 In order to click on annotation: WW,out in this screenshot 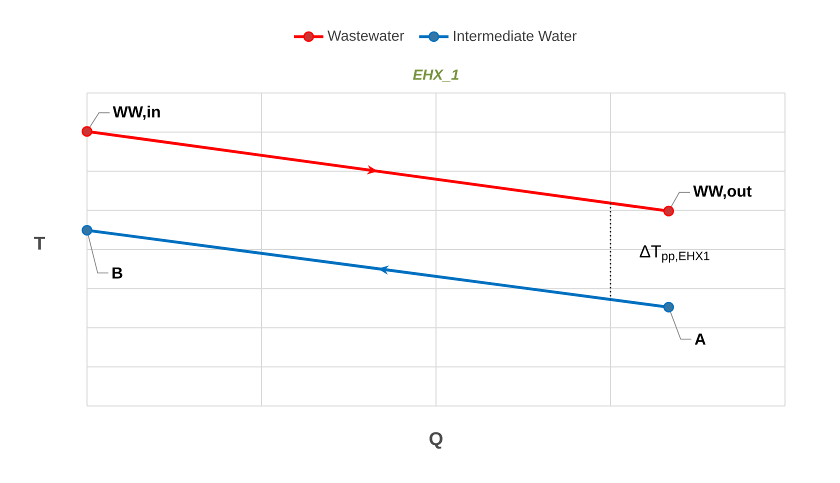, I will do `click(722, 193)`.